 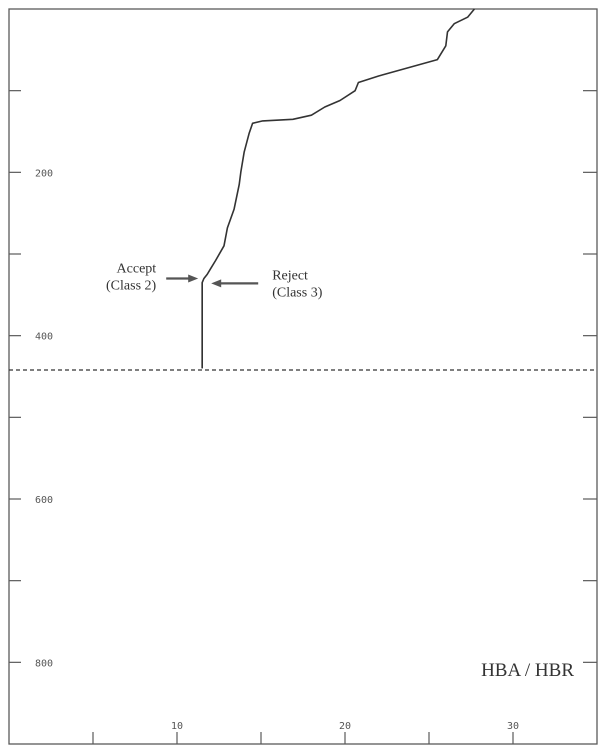 What do you see at coordinates (152, 278) in the screenshot?
I see `annotation-0: Accept (Class 2)` at bounding box center [152, 278].